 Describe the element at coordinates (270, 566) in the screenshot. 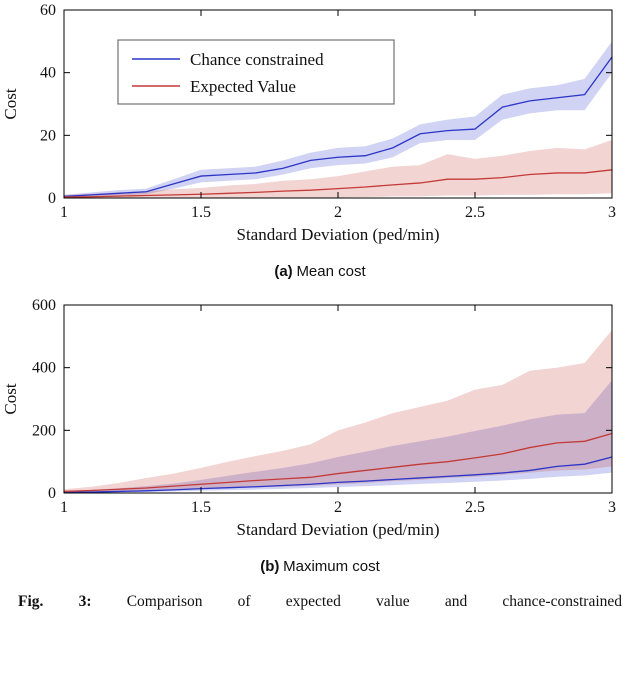

I see `subcaption-b-tag: (b)` at that location.